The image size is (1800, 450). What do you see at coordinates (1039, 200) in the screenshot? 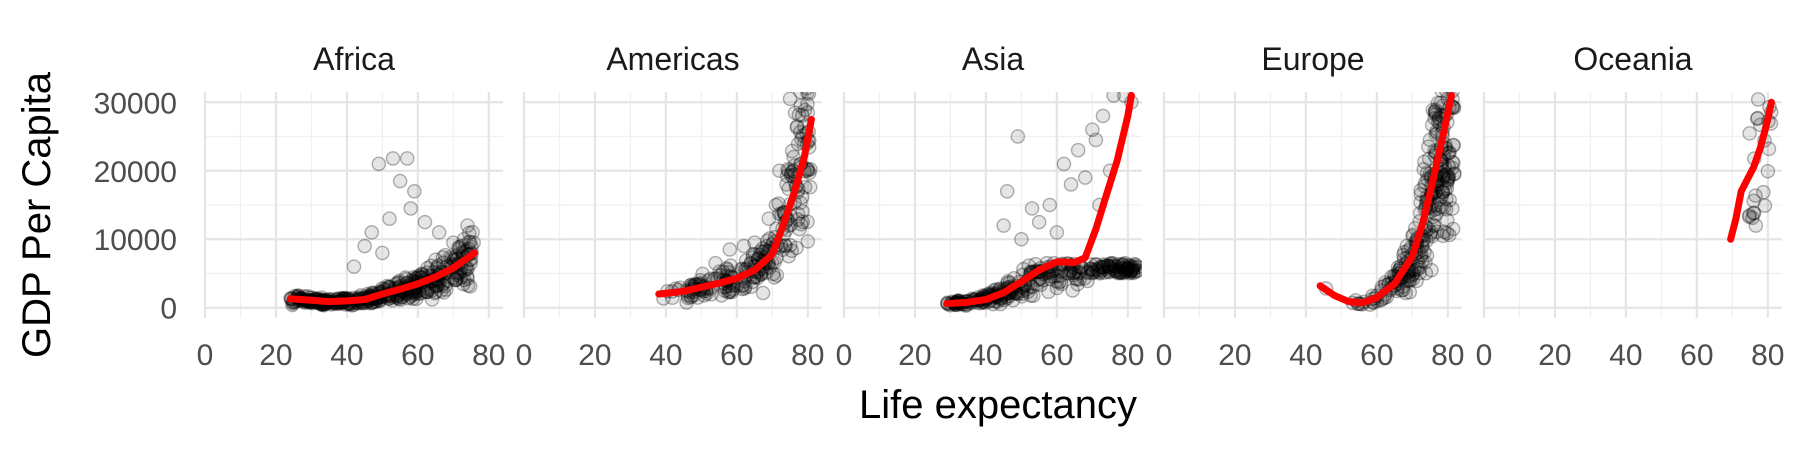
I see `trend-line` at bounding box center [1039, 200].